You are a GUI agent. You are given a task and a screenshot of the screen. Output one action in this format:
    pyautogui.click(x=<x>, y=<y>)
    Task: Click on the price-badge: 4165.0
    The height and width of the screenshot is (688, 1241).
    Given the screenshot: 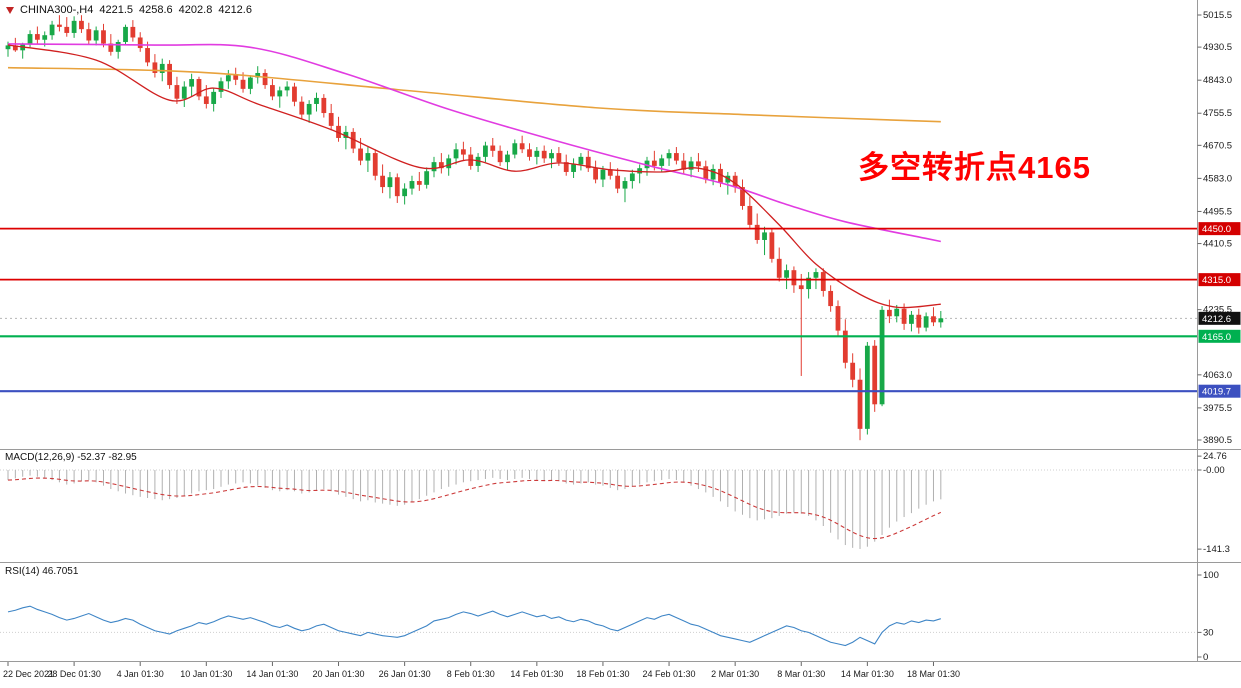 What is the action you would take?
    pyautogui.click(x=1219, y=336)
    